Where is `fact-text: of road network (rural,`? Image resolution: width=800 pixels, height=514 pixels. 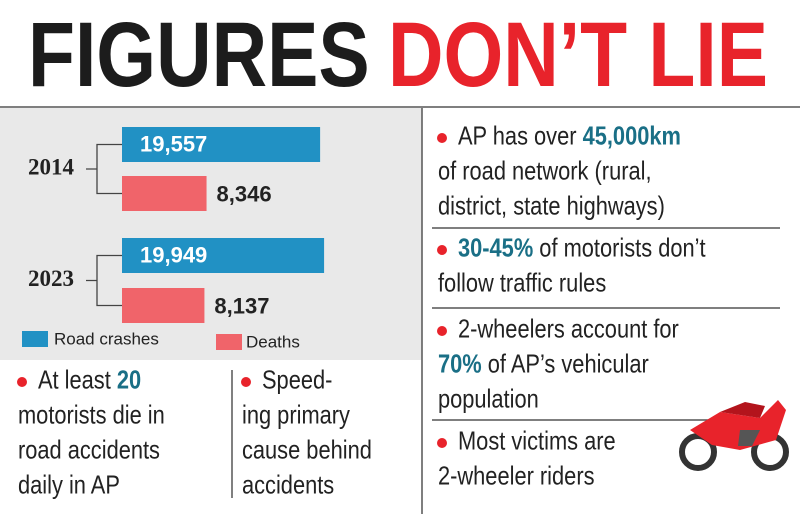 fact-text: of road network (rural, is located at coordinates (545, 171).